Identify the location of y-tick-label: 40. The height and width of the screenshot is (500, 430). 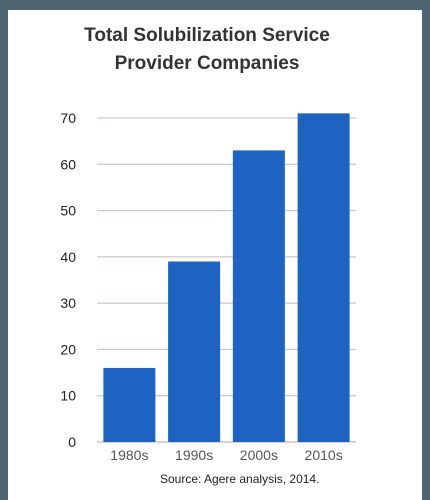
(68, 257).